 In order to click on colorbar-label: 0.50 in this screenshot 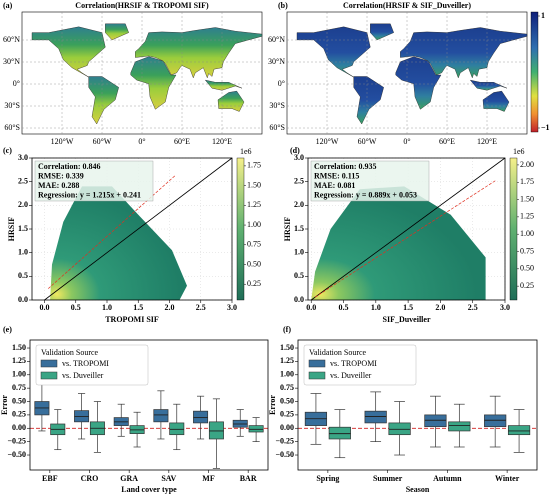, I will do `click(527, 268)`.